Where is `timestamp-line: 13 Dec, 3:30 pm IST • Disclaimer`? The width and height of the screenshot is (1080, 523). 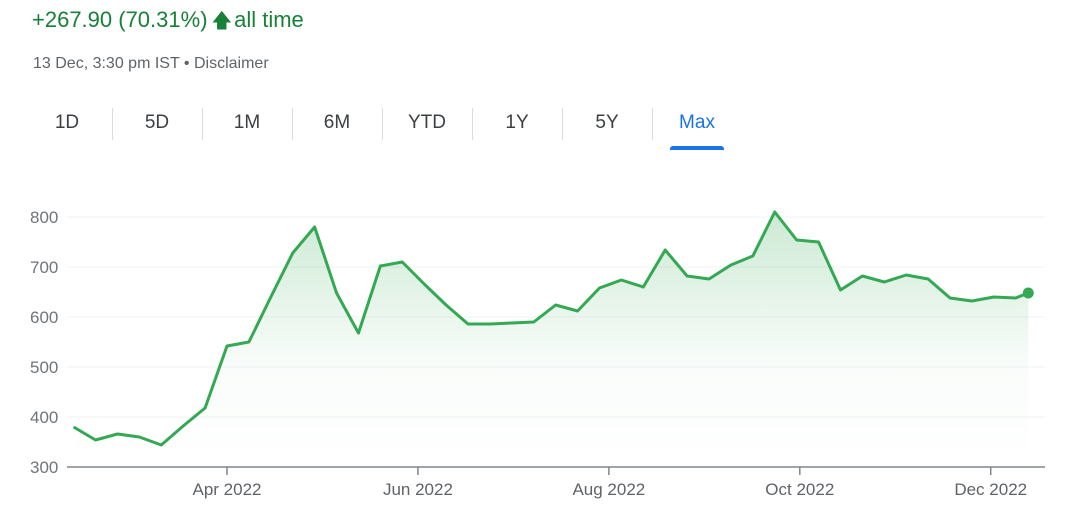 timestamp-line: 13 Dec, 3:30 pm IST • Disclaimer is located at coordinates (151, 64).